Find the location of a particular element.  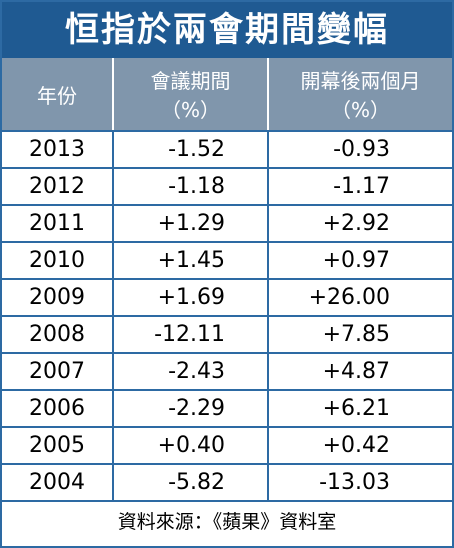

table-cell: +0.40 is located at coordinates (189, 445).